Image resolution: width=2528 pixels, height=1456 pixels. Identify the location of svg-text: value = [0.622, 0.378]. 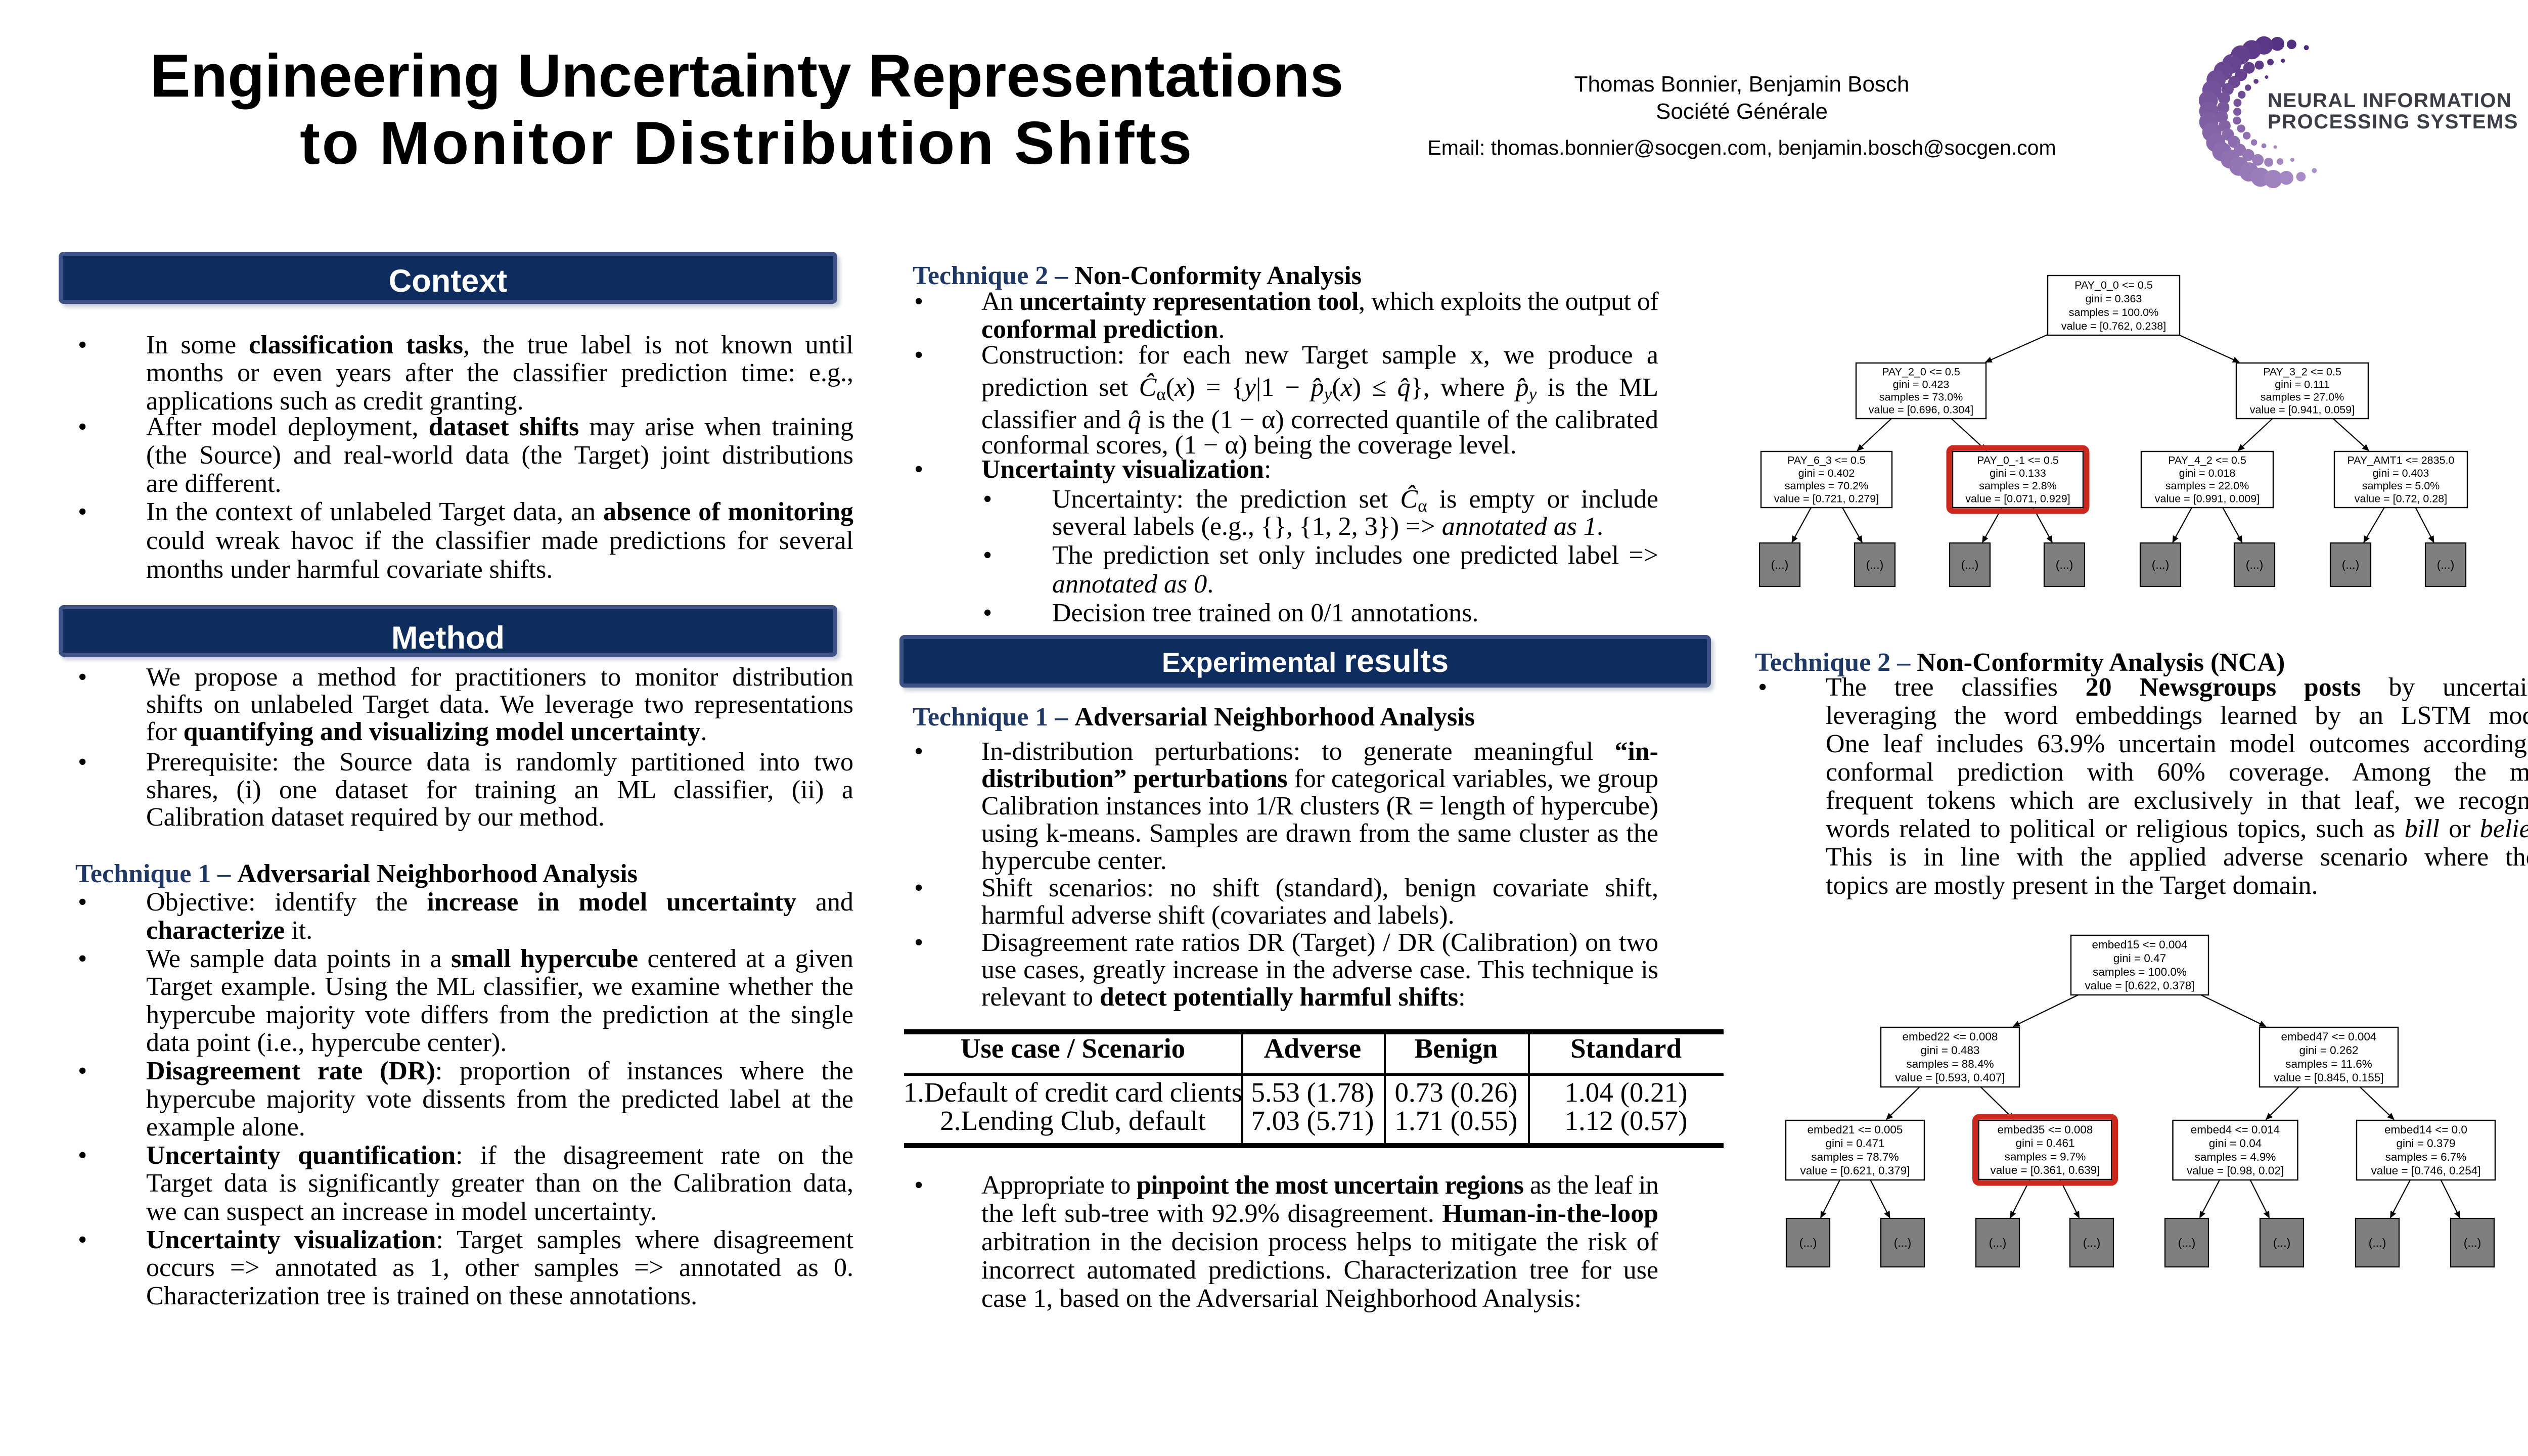
(2139, 985).